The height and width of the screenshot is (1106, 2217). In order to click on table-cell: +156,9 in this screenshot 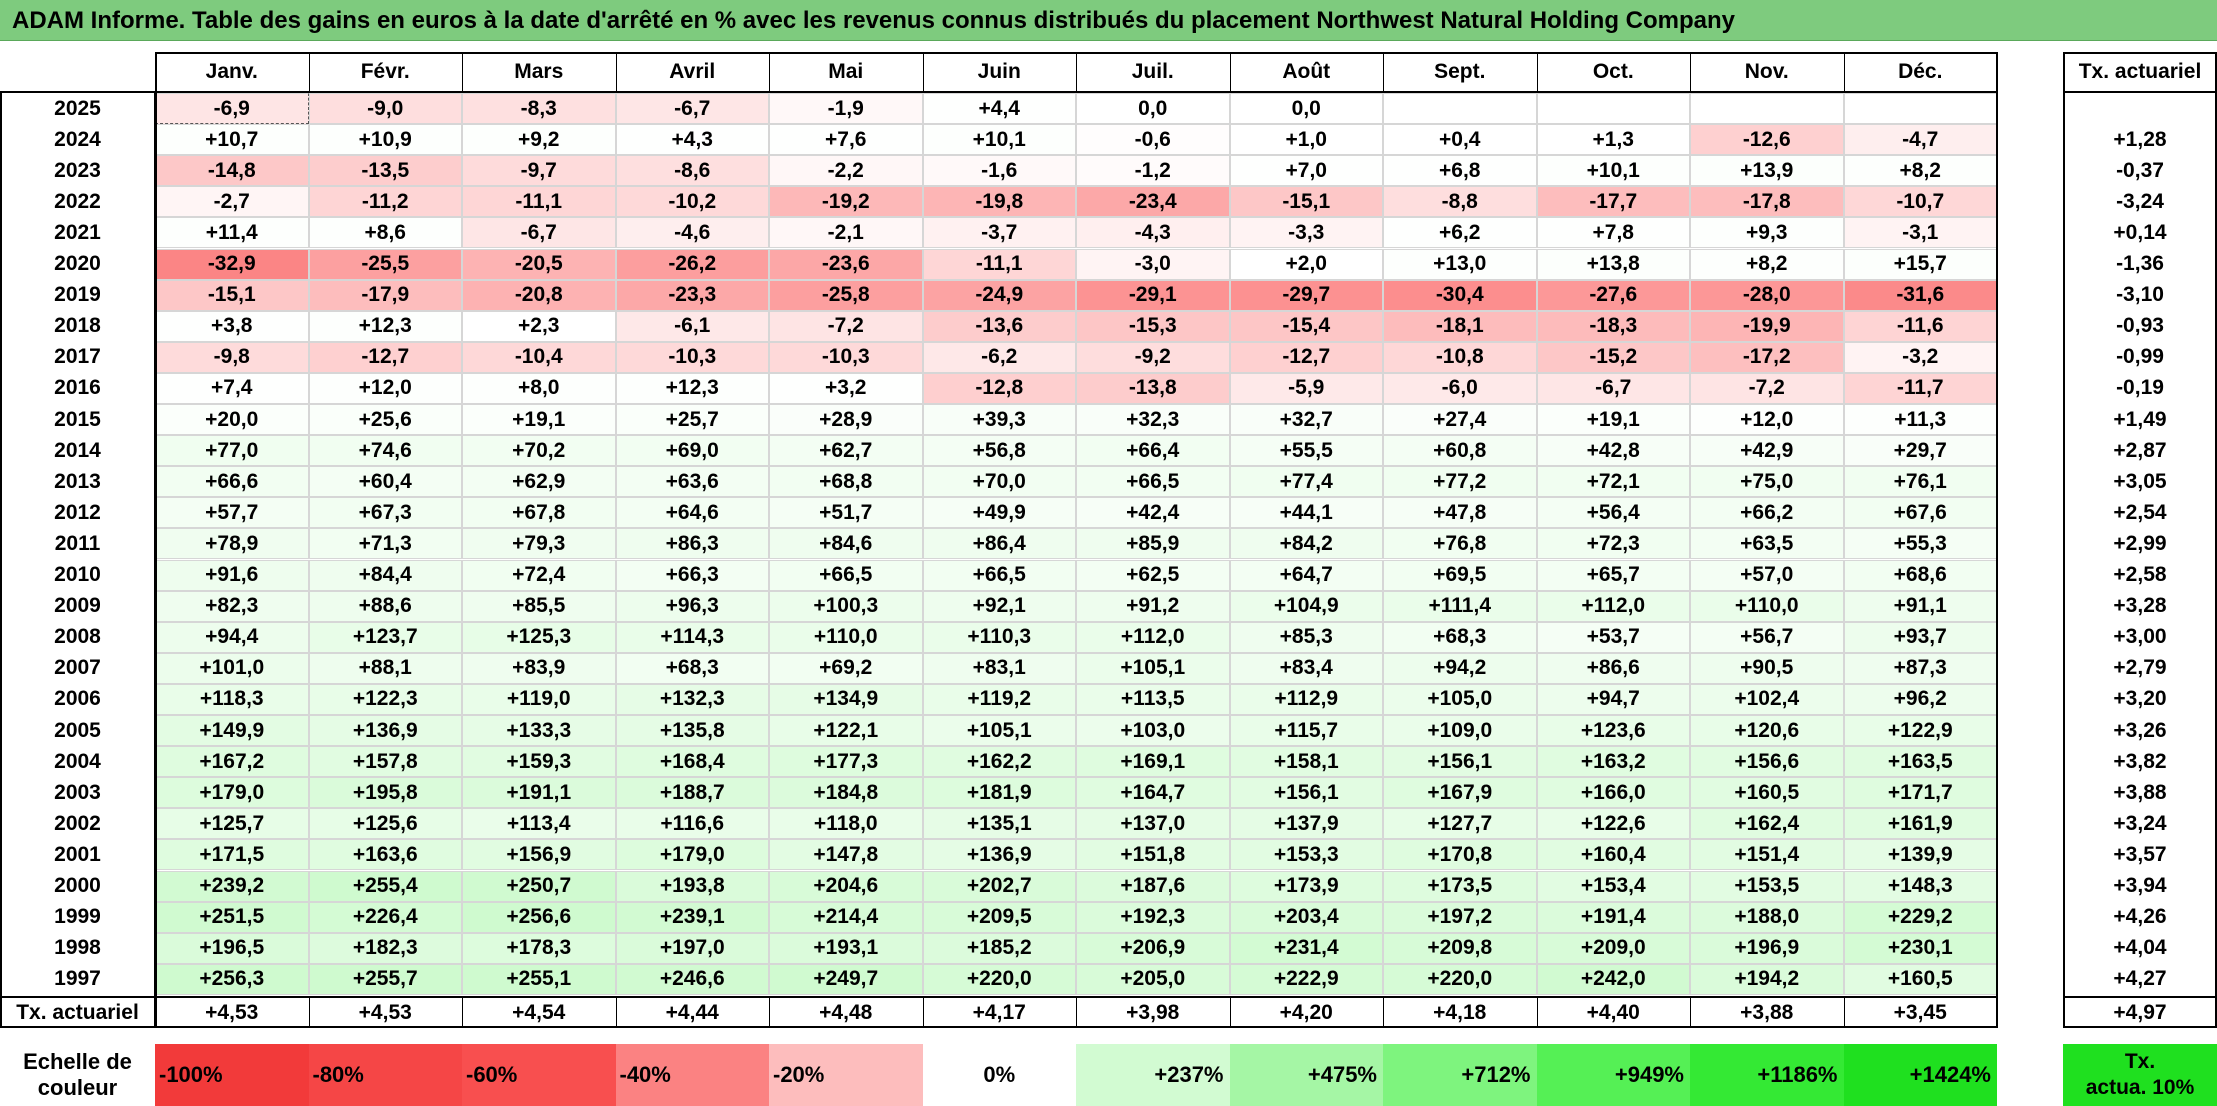, I will do `click(539, 855)`.